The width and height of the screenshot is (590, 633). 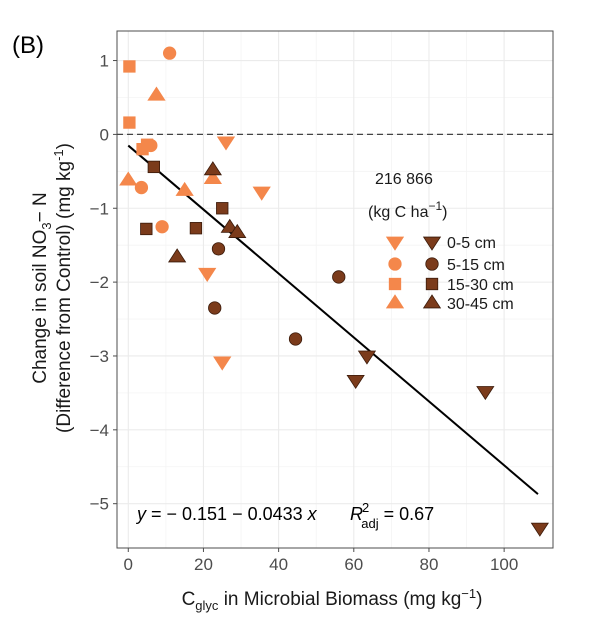 I want to click on r-symbol: R, so click(x=356, y=514).